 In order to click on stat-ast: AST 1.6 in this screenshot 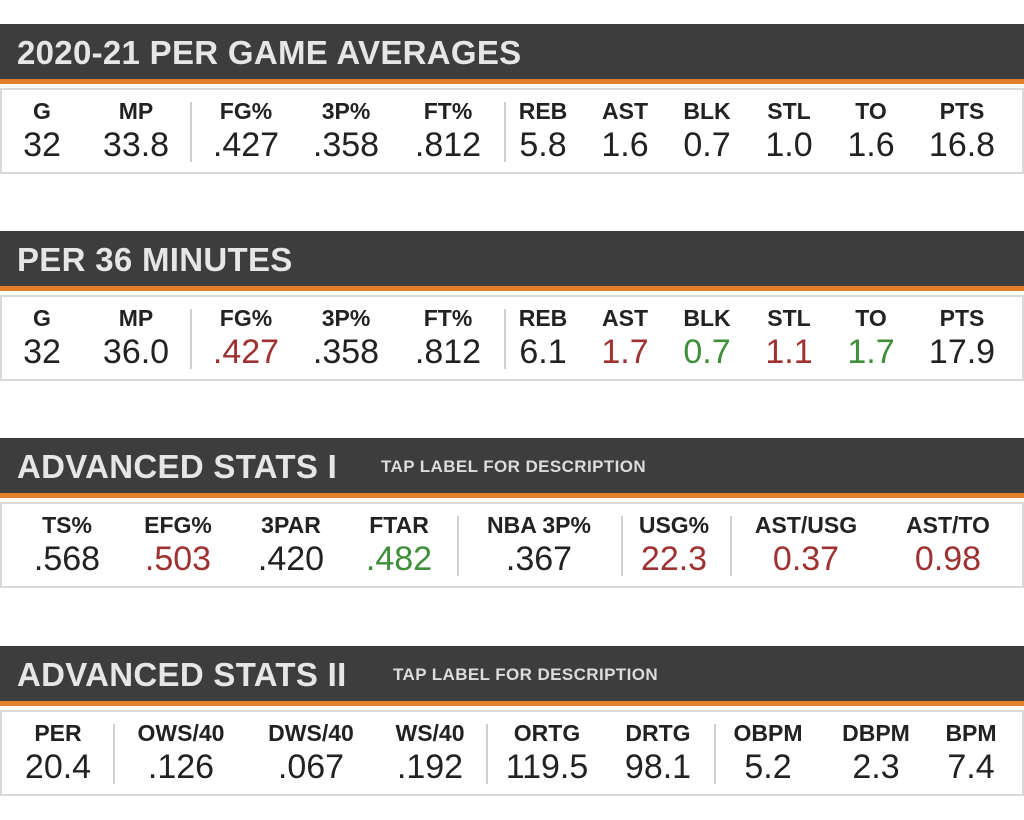, I will do `click(625, 131)`.